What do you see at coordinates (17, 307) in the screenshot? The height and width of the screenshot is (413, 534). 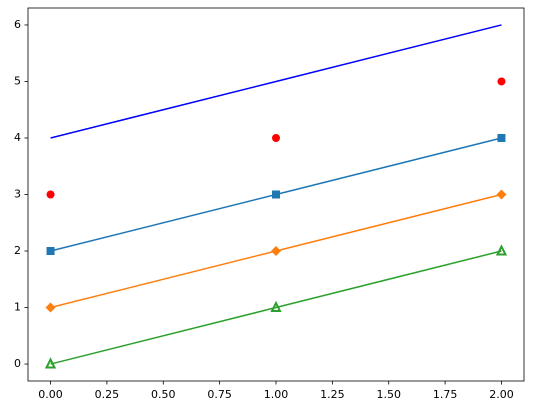 I see `y-tick-label: 1` at bounding box center [17, 307].